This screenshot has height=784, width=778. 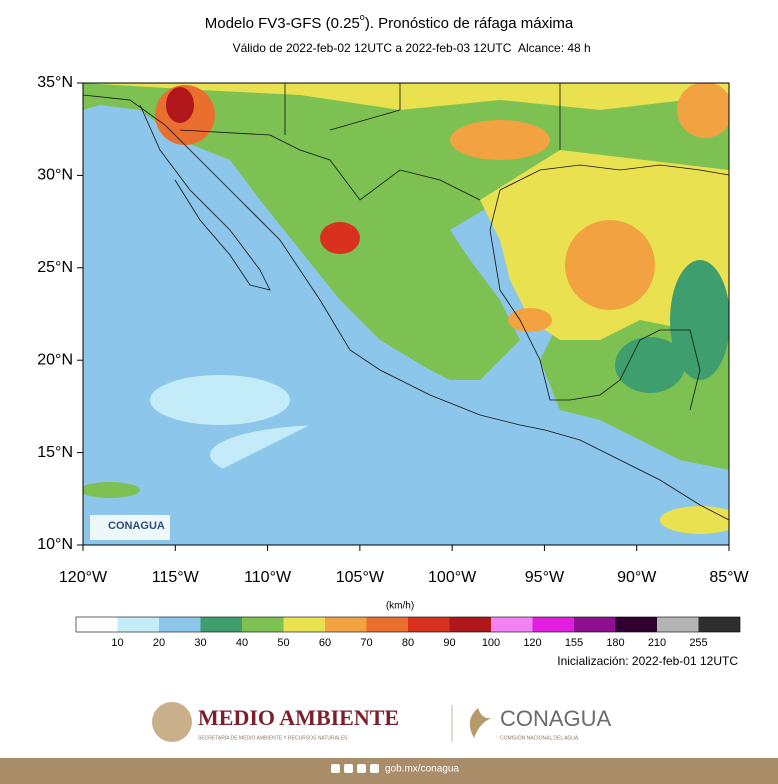 I want to click on conagua: CONAGUA, so click(x=556, y=718).